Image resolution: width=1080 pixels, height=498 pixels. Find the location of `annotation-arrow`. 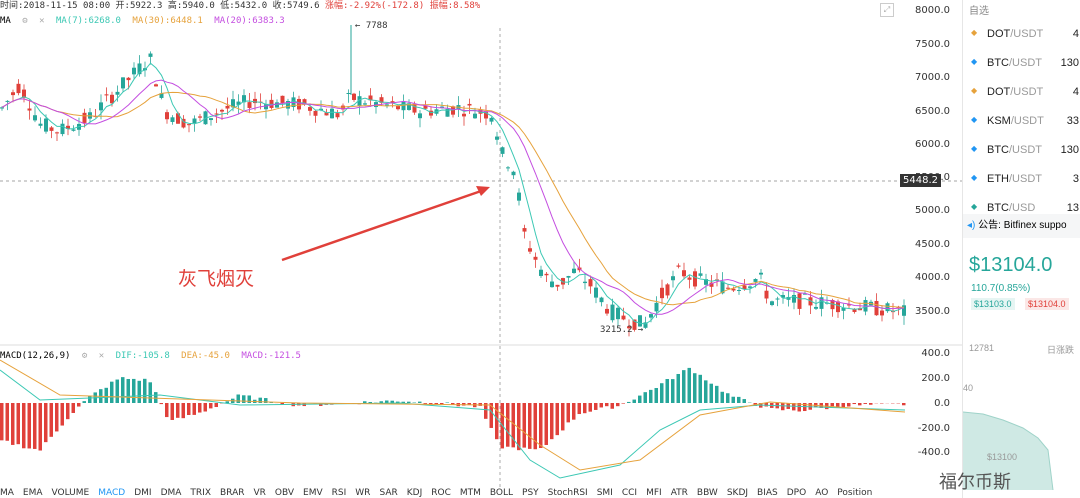

annotation-arrow is located at coordinates (383, 225).